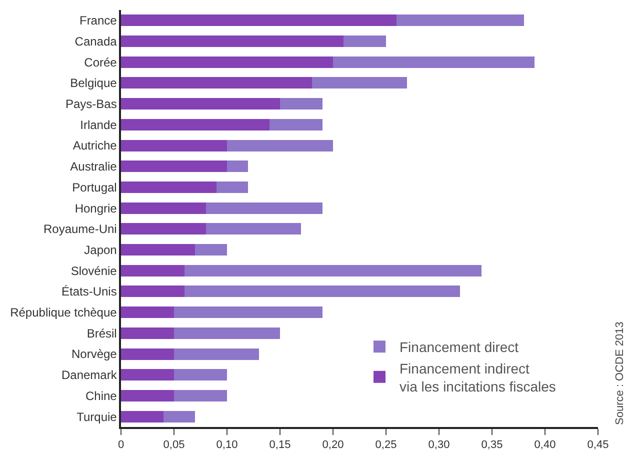  I want to click on y-tick-label: Norvège, so click(94, 354).